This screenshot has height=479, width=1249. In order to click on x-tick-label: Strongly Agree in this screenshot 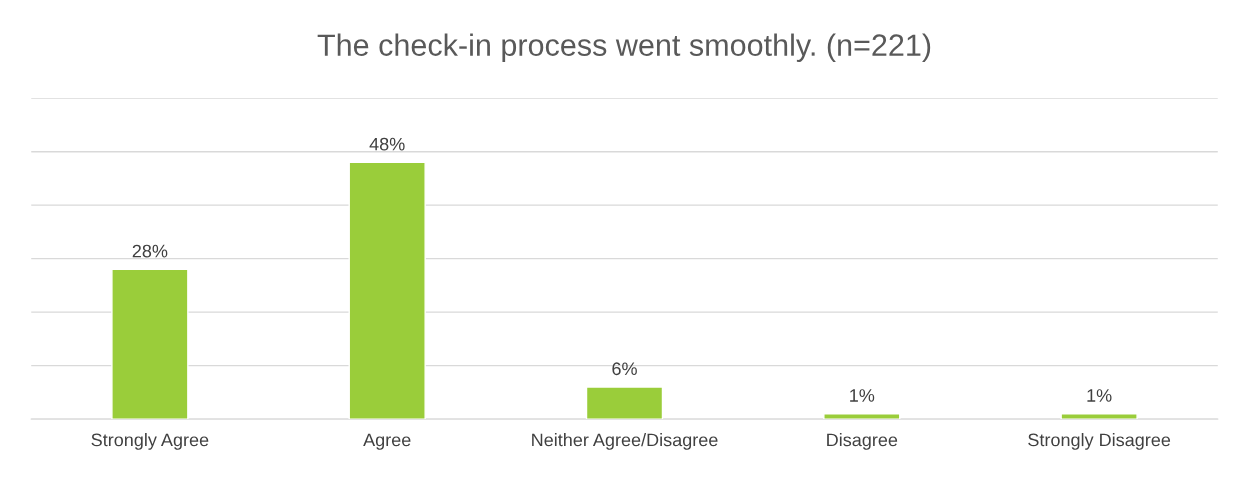, I will do `click(150, 441)`.